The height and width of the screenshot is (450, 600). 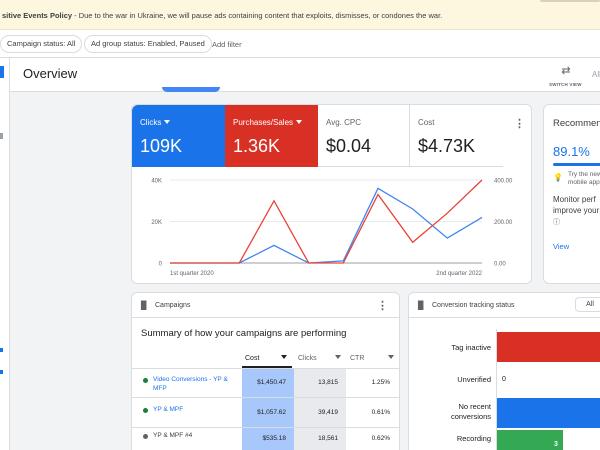 What do you see at coordinates (168, 409) in the screenshot?
I see `campaign-name-link: YP & MPF` at bounding box center [168, 409].